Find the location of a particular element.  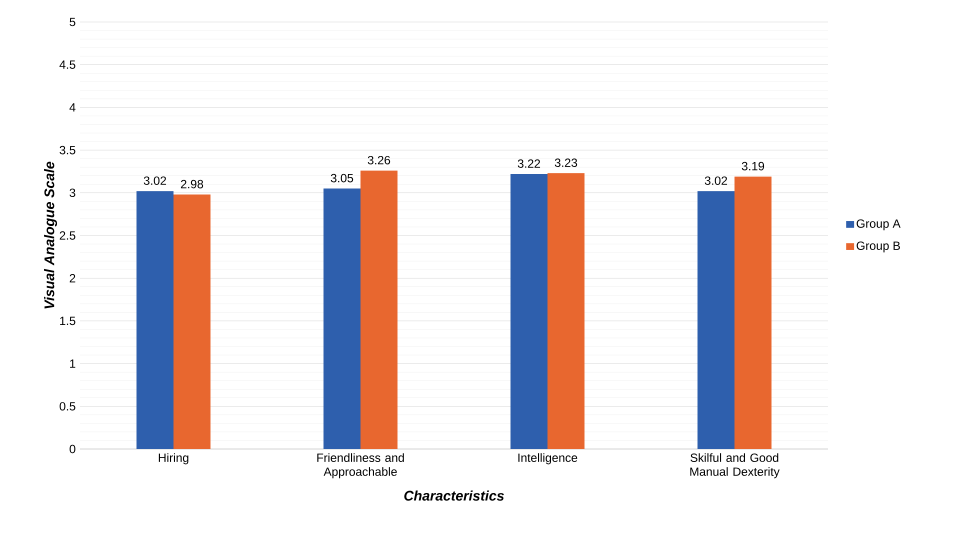

x-tick-label: Hiring is located at coordinates (173, 458).